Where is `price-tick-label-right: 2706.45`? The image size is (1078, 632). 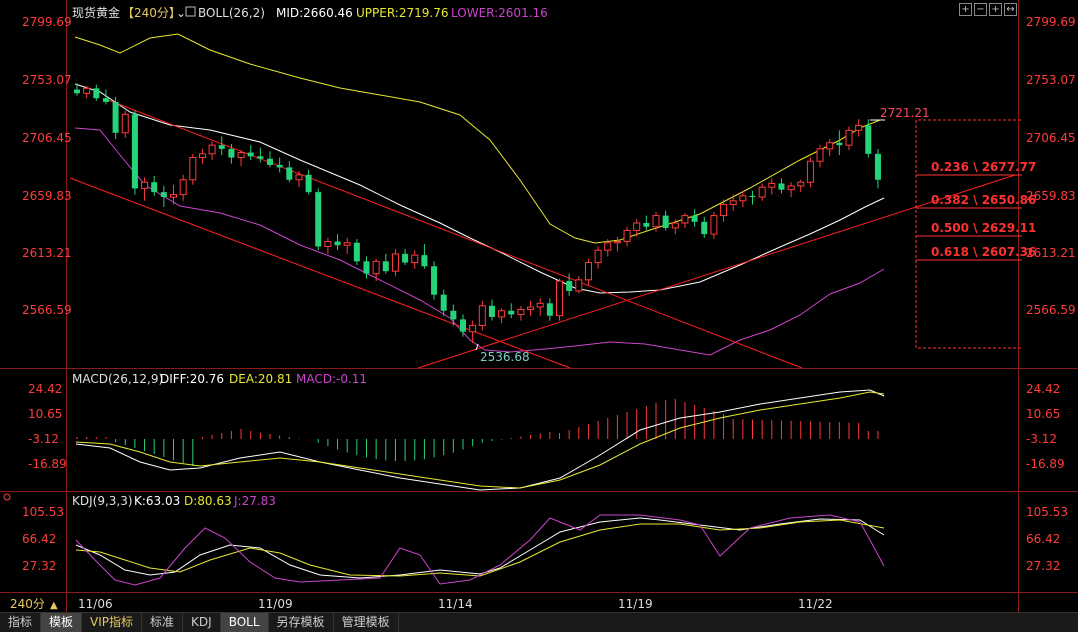
price-tick-label-right: 2706.45 is located at coordinates (1051, 138).